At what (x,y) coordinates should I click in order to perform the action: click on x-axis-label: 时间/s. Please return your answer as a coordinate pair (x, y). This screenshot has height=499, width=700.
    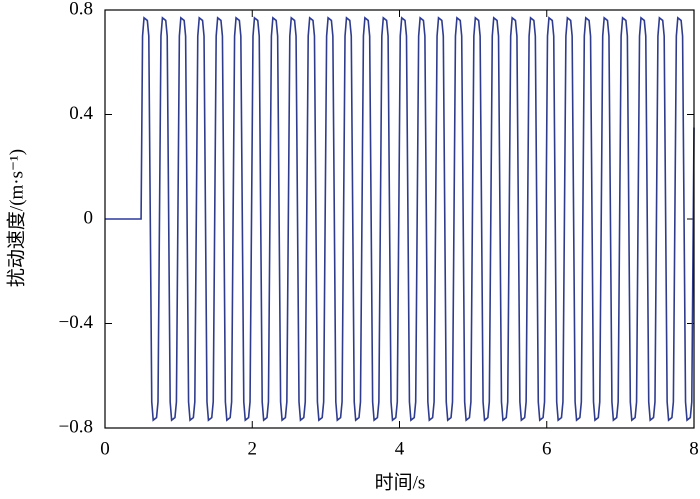
    Looking at the image, I should click on (400, 482).